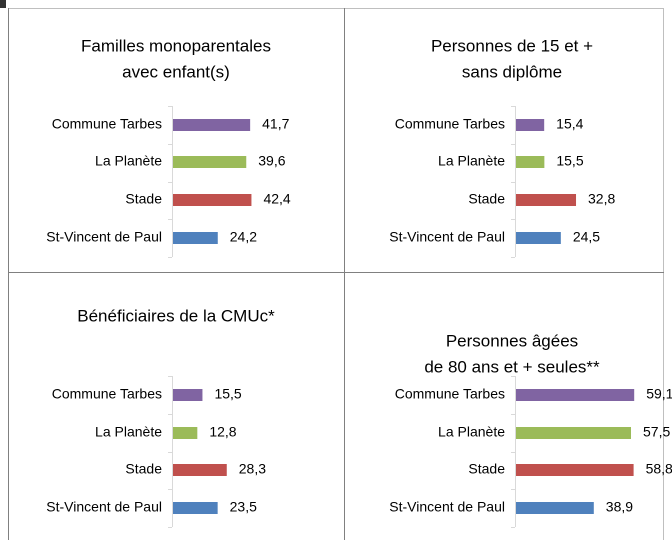  I want to click on value-label: 41,7, so click(275, 124).